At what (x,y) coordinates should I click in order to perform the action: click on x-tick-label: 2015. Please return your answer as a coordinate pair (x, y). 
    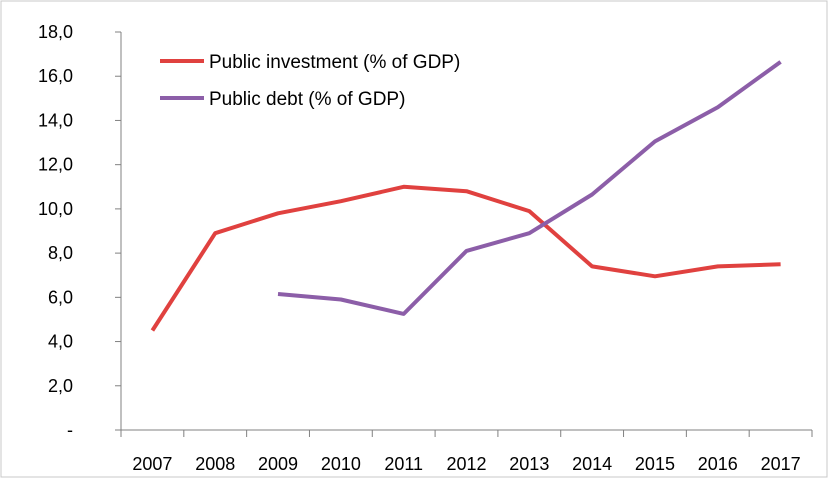
    Looking at the image, I should click on (655, 464).